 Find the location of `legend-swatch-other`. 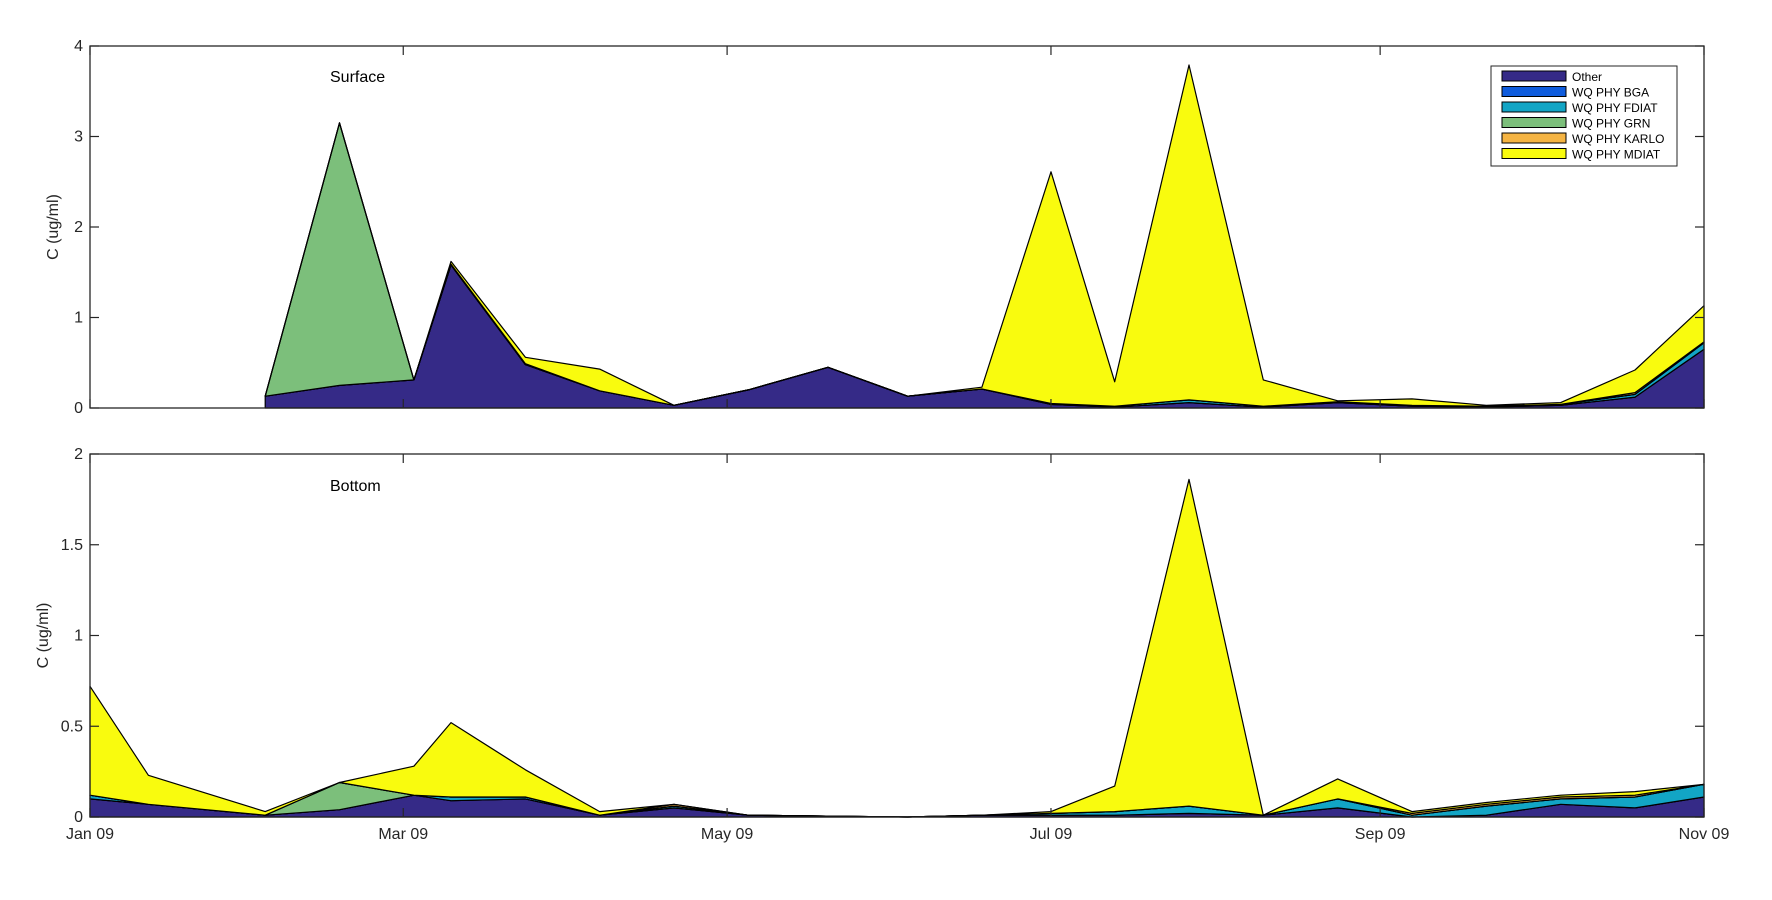

legend-swatch-other is located at coordinates (1534, 76).